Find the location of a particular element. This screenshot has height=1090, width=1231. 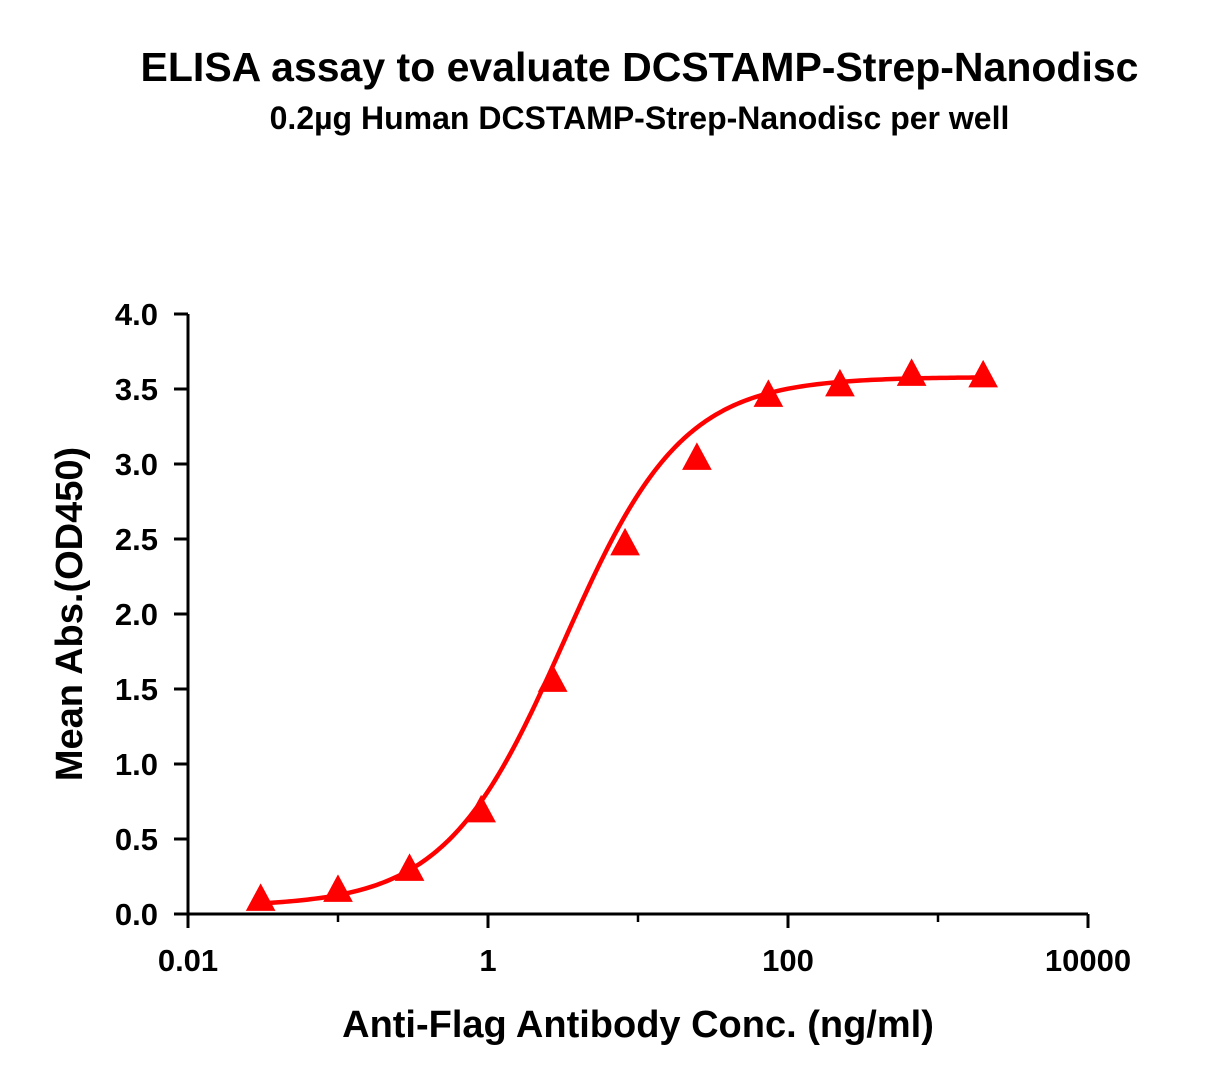

y-axis-label: Mean Abs.(OD450) is located at coordinates (70, 614).